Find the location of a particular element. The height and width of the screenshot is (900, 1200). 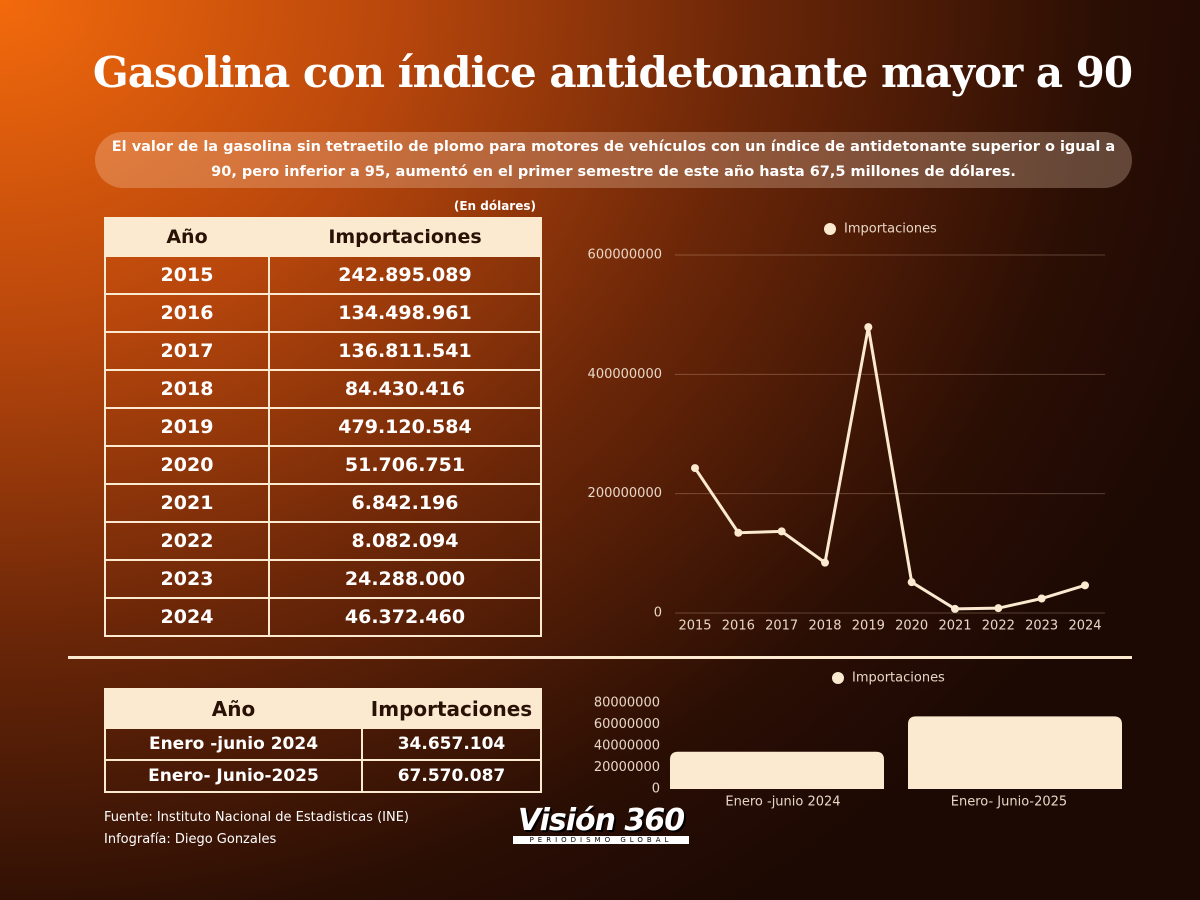

table-row: 2024 46.372.460 is located at coordinates (323, 617).